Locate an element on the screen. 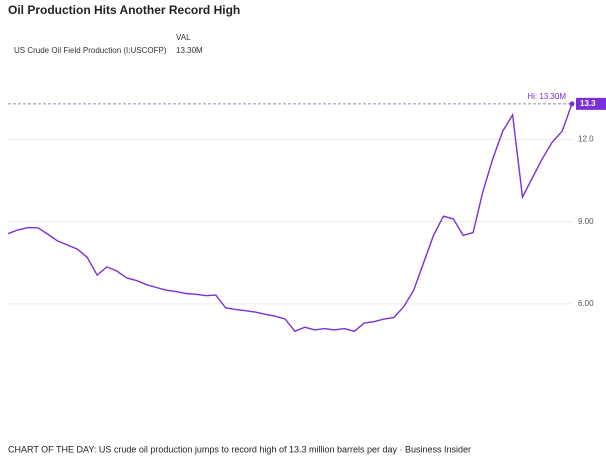 This screenshot has height=466, width=606. chart-title: Oil Production Hits Another Record High is located at coordinates (124, 10).